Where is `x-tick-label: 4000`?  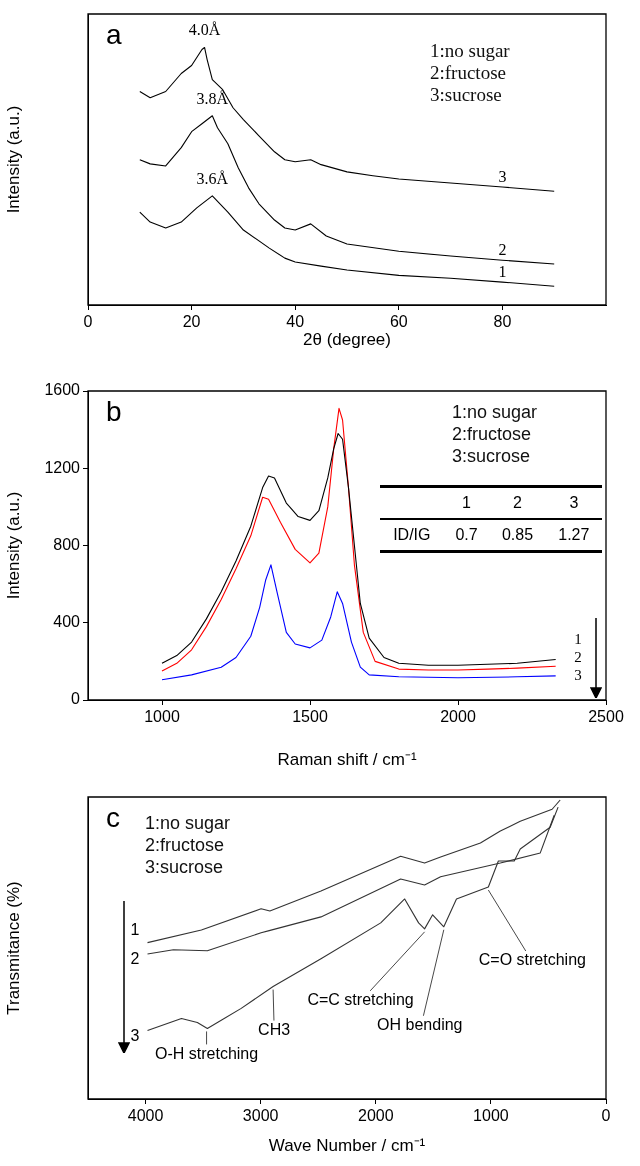
x-tick-label: 4000 is located at coordinates (145, 1116).